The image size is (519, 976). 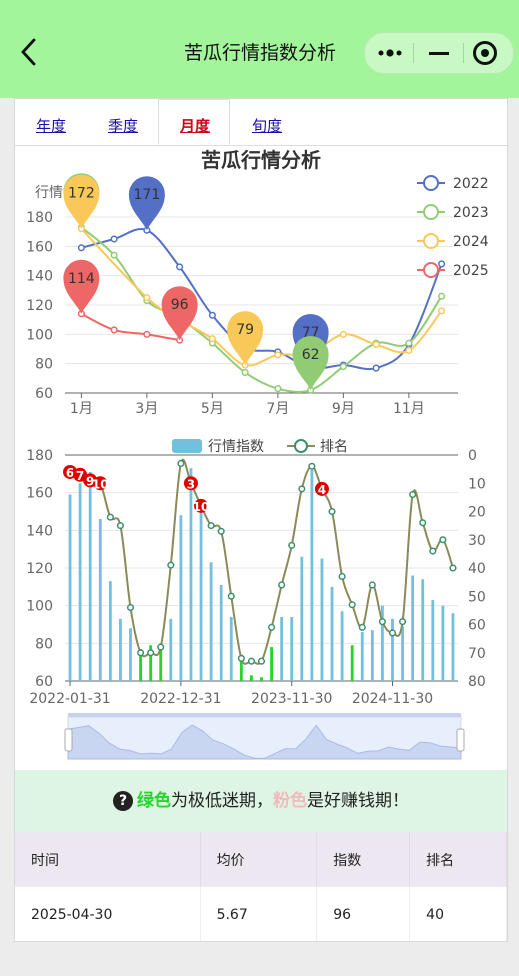 What do you see at coordinates (392, 699) in the screenshot?
I see `x-tick-label: 2024-11-30` at bounding box center [392, 699].